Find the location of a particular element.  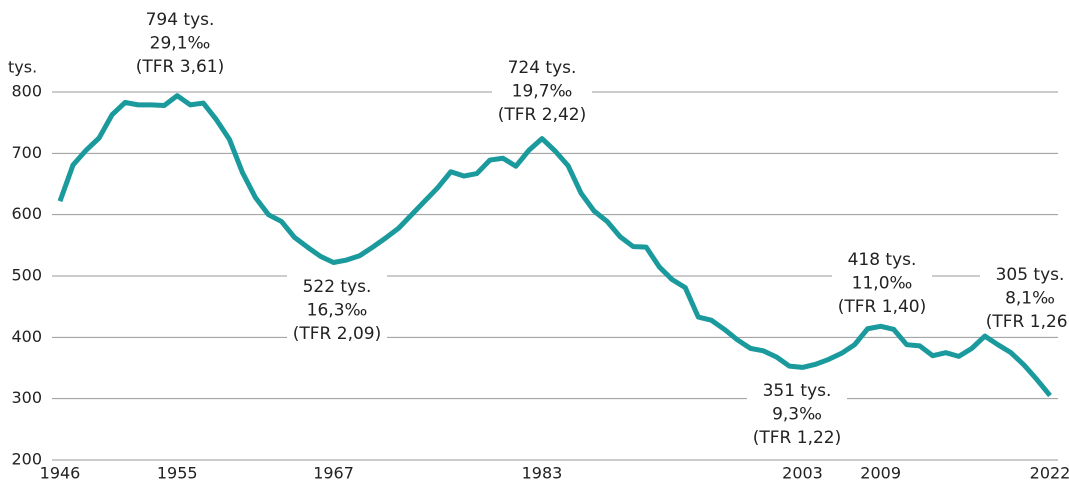

annotation: 351 tys. is located at coordinates (797, 391).